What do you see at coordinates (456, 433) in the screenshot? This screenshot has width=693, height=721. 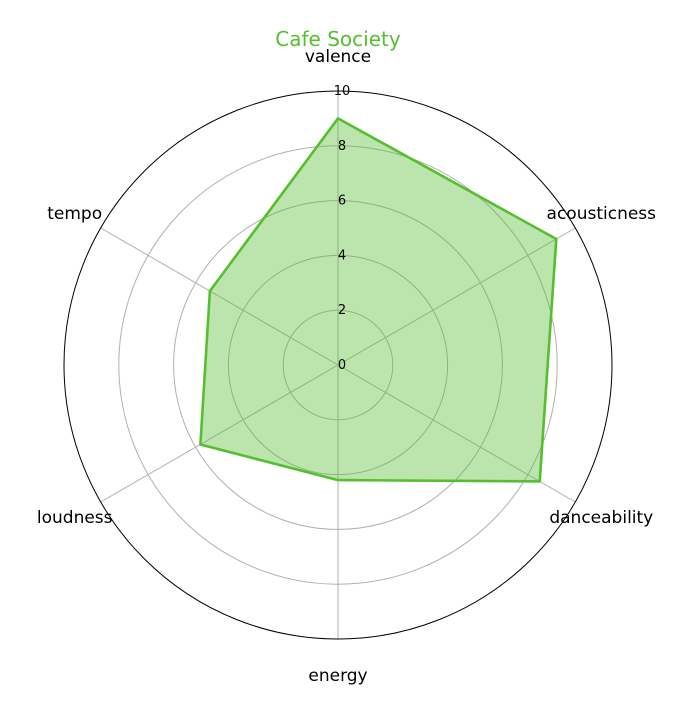 I see `grid-spoke-danceability` at bounding box center [456, 433].